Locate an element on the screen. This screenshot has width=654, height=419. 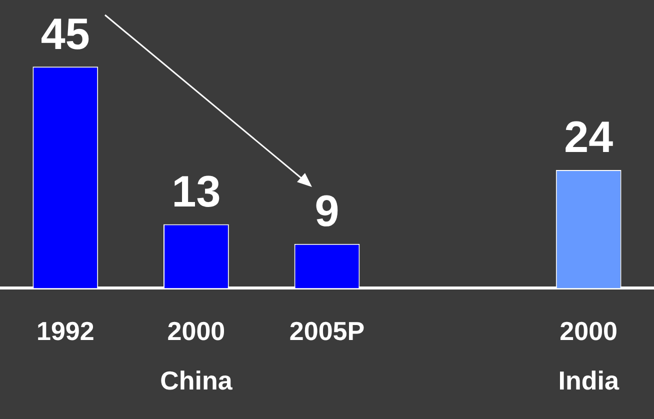
x-tick-label: 2000 India is located at coordinates (589, 356).